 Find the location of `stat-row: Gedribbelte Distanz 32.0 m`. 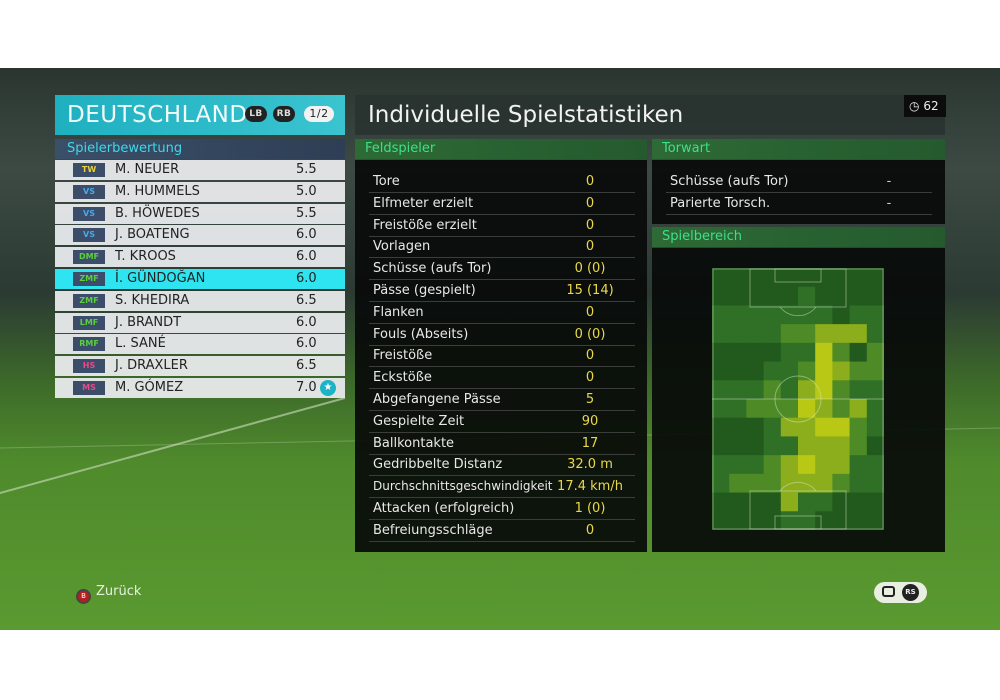

stat-row: Gedribbelte Distanz 32.0 m is located at coordinates (502, 465).